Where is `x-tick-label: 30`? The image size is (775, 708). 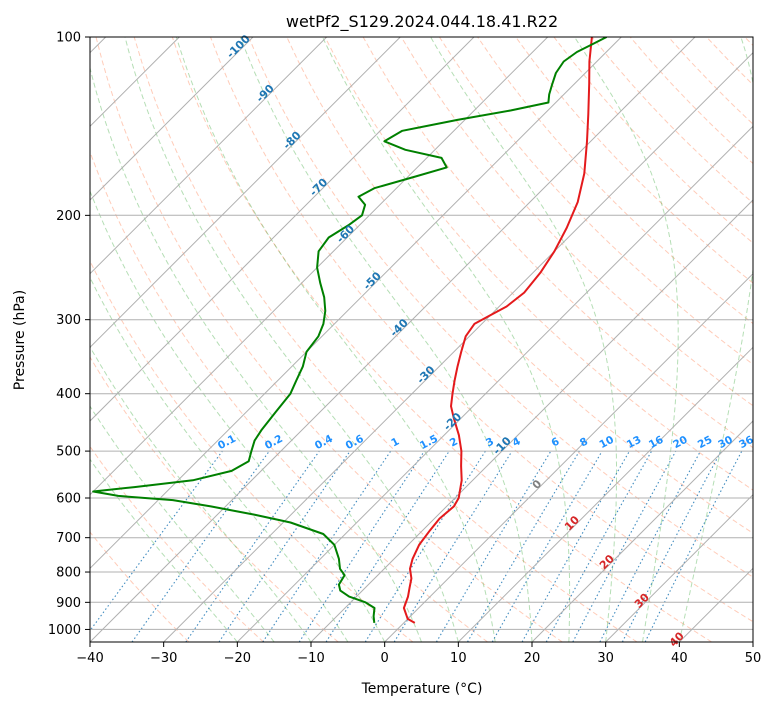 x-tick-label: 30 is located at coordinates (605, 658).